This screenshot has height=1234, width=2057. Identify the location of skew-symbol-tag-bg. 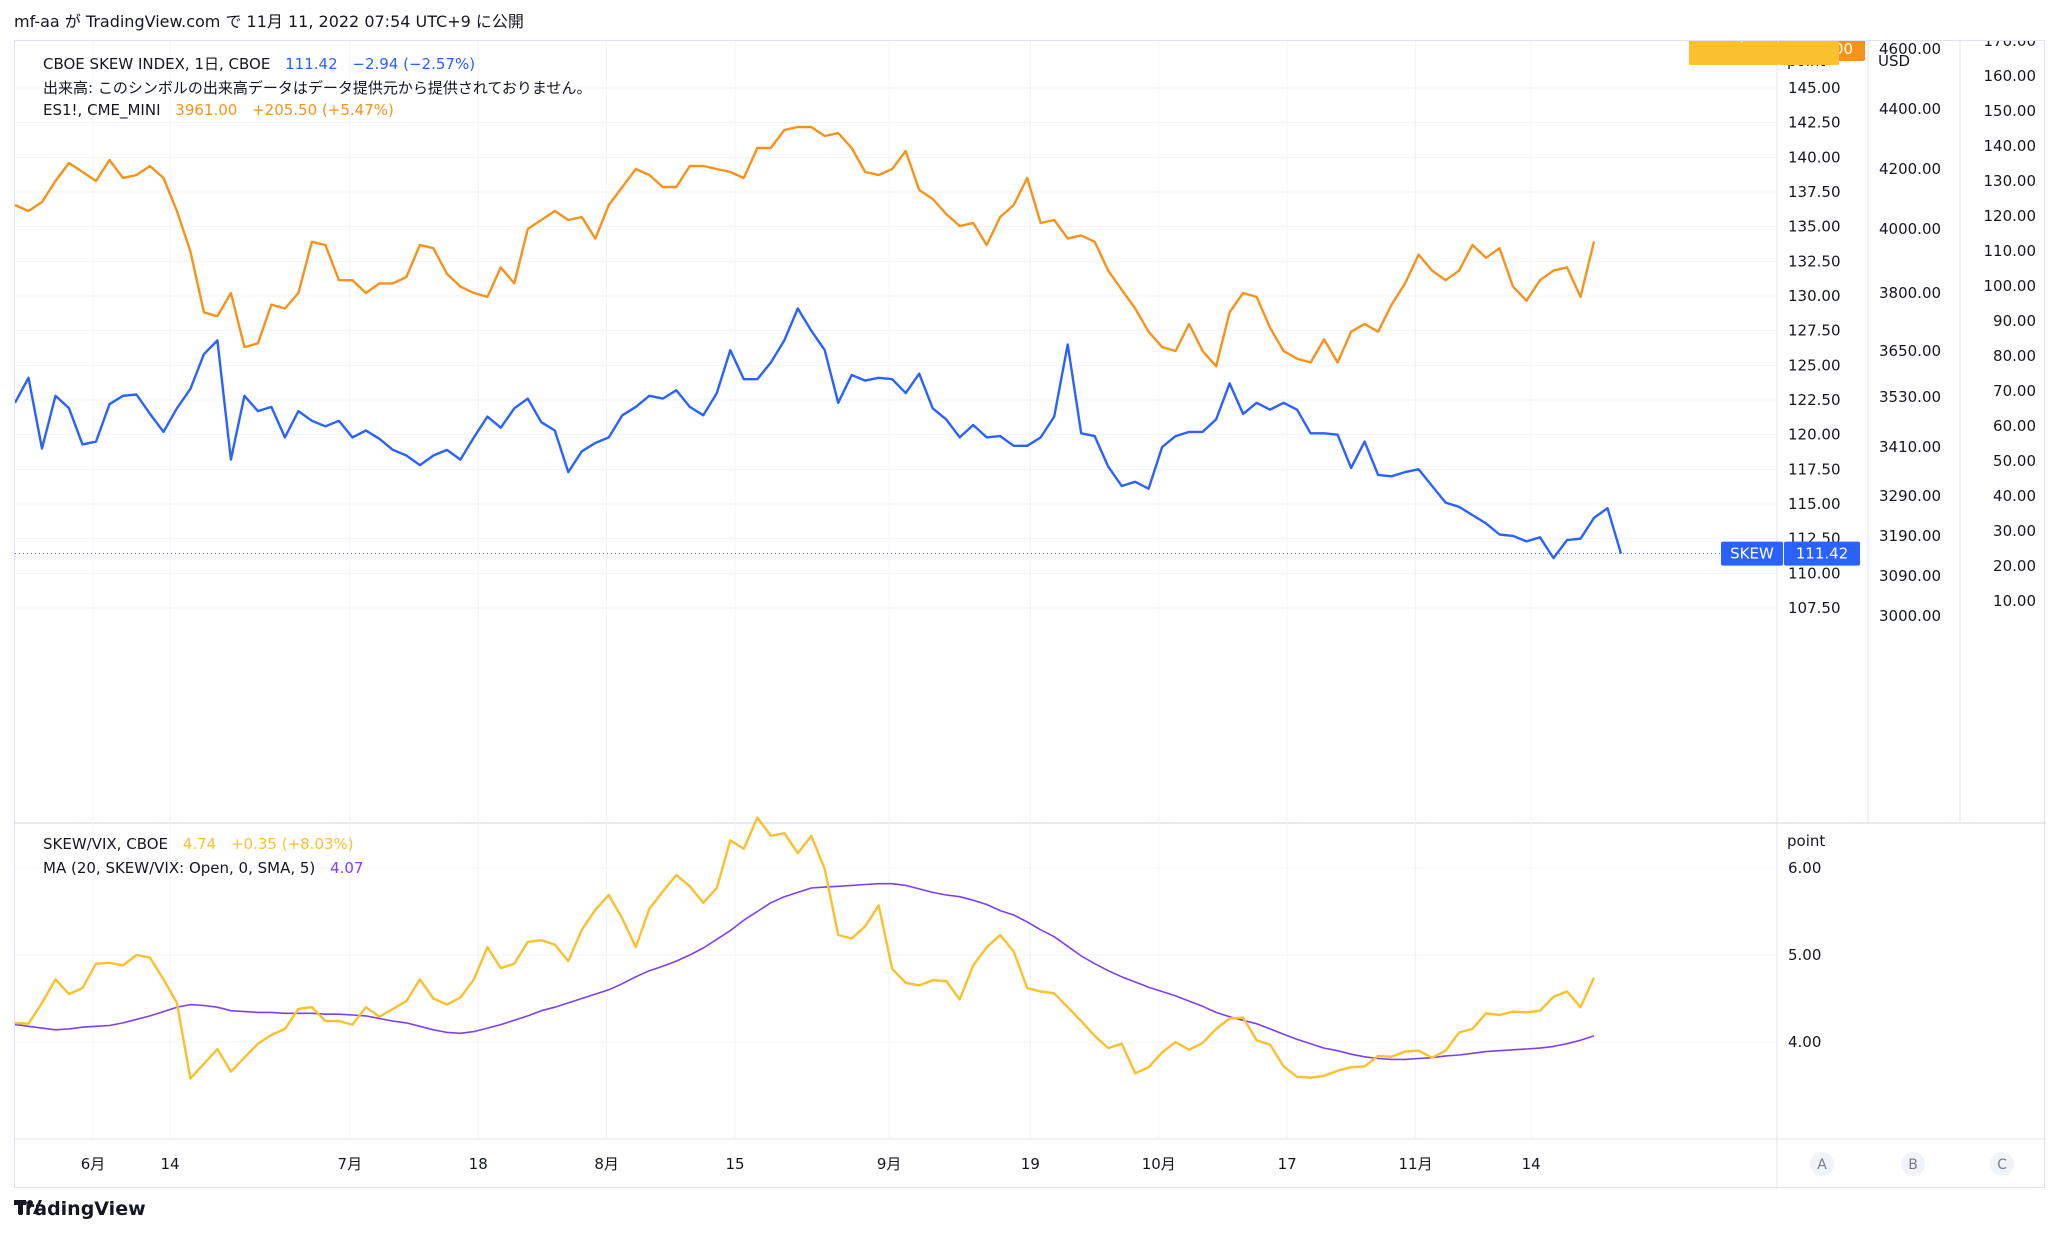
(1752, 553).